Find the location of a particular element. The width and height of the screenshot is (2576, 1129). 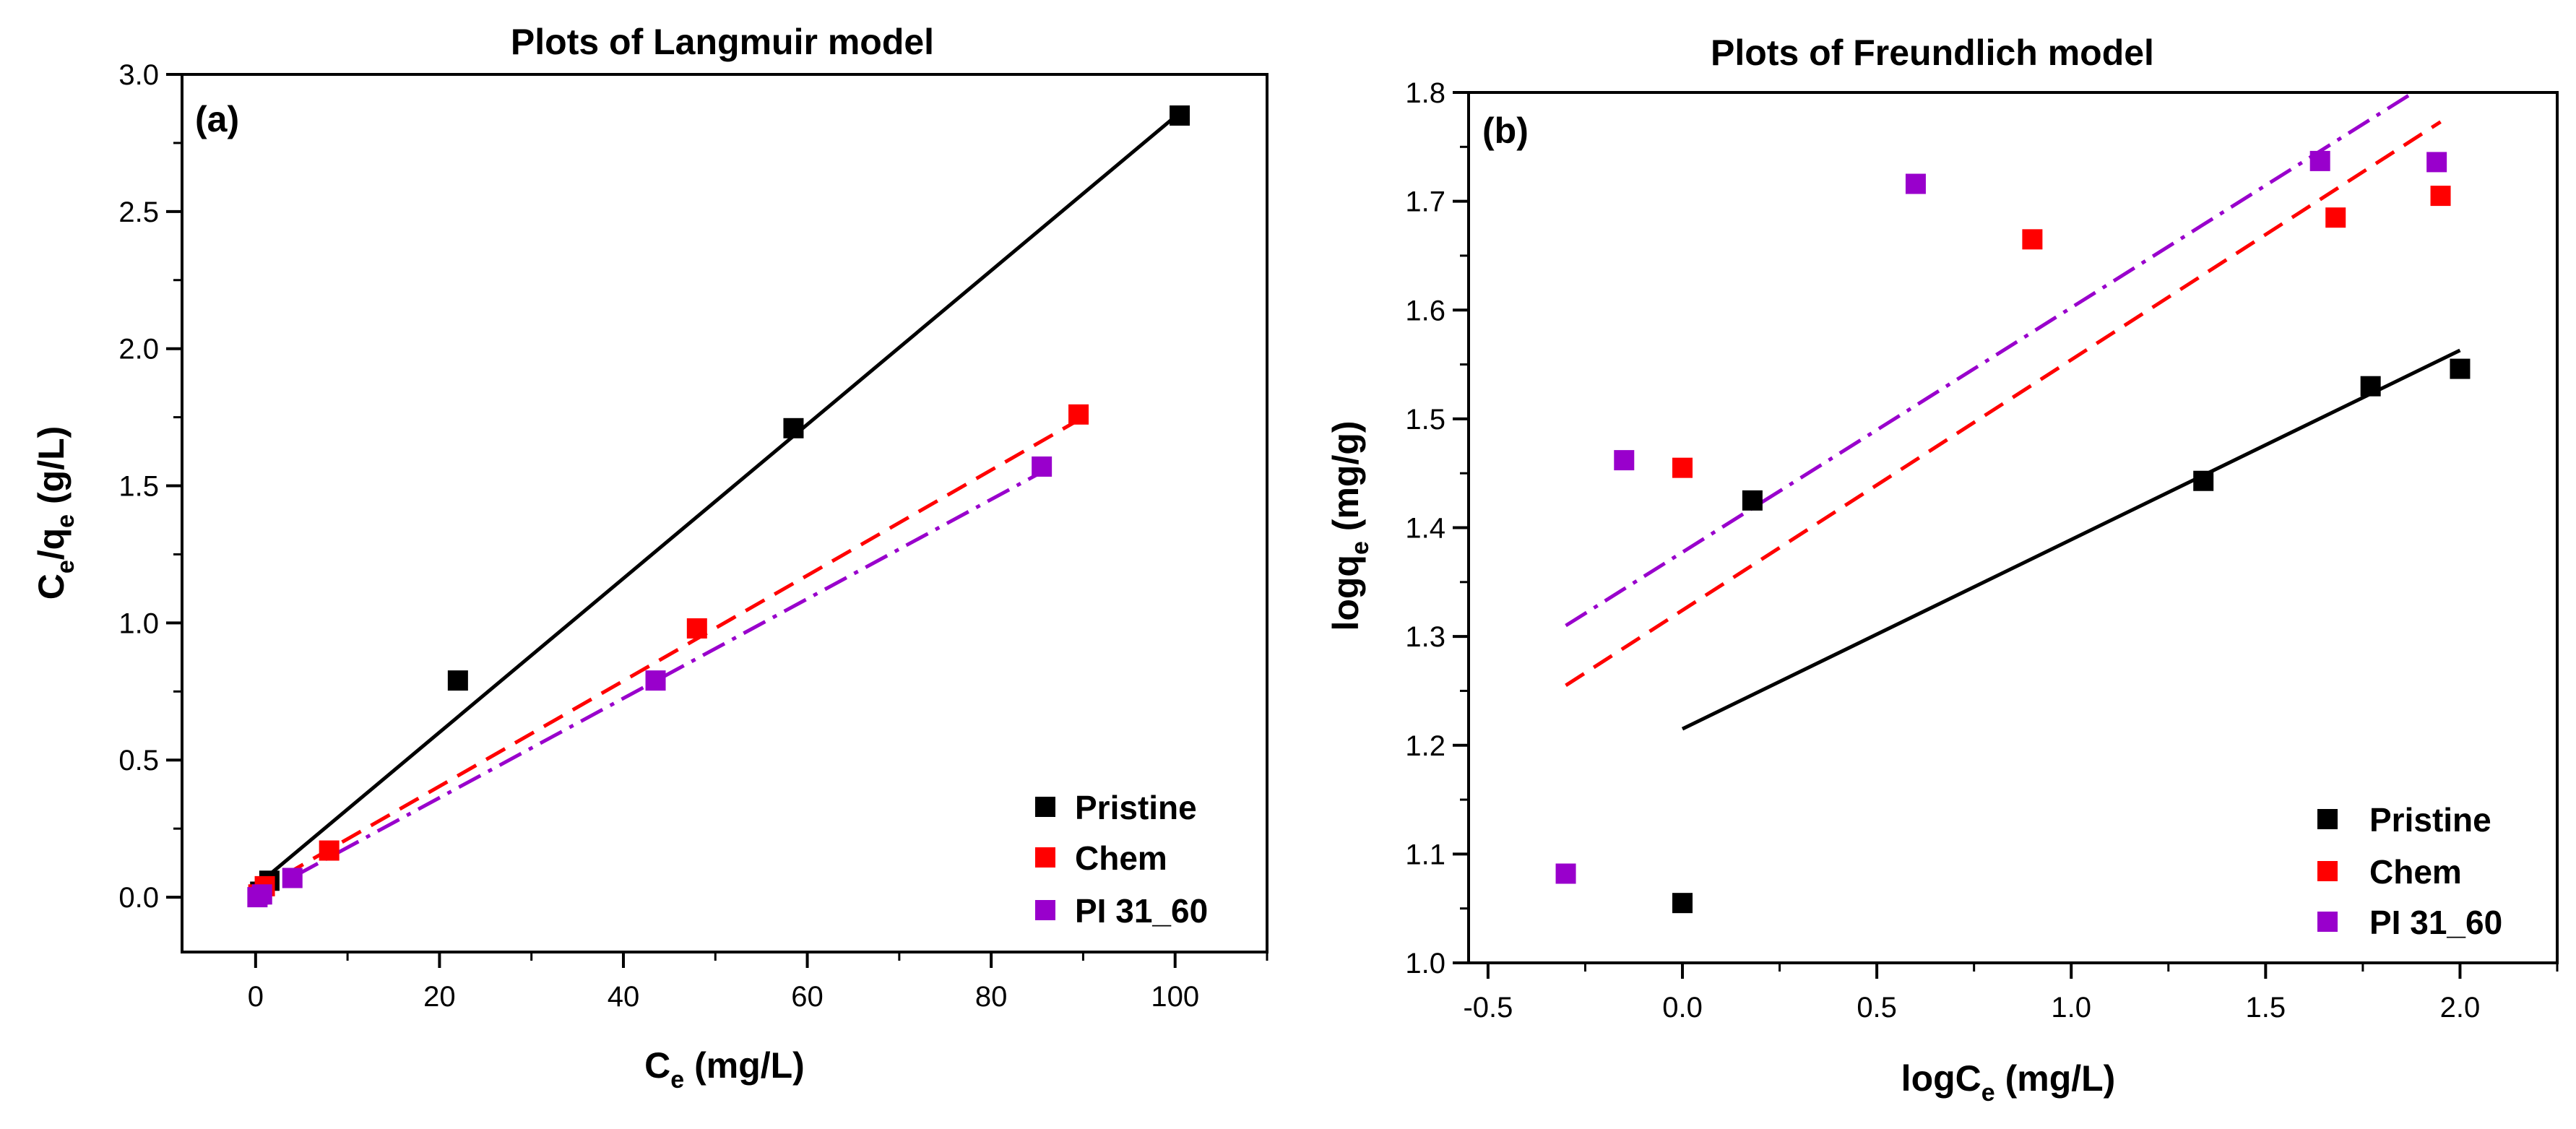

chart-b-xtick-label: 0.0 is located at coordinates (1682, 1008).